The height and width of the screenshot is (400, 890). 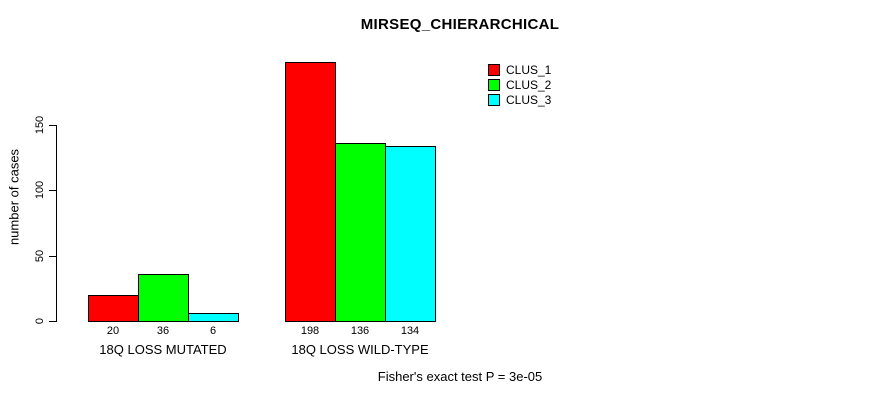 I want to click on y-tick-label: 50, so click(x=40, y=256).